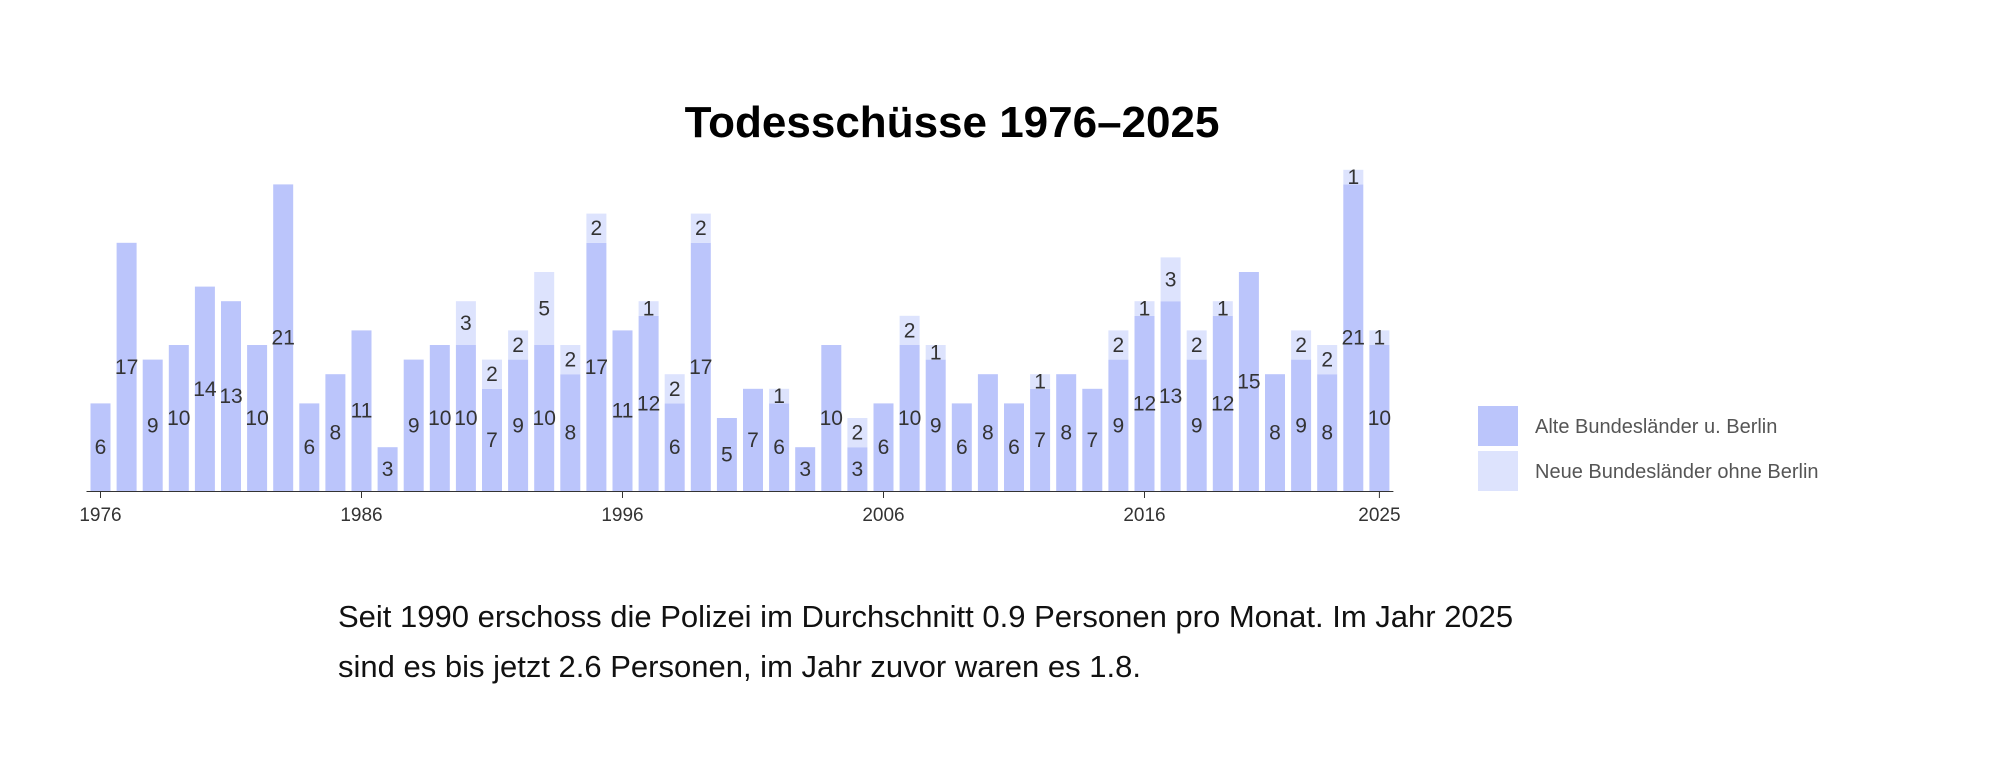 The height and width of the screenshot is (766, 1998). Describe the element at coordinates (936, 352) in the screenshot. I see `bar-label-neue-2008: 1` at that location.